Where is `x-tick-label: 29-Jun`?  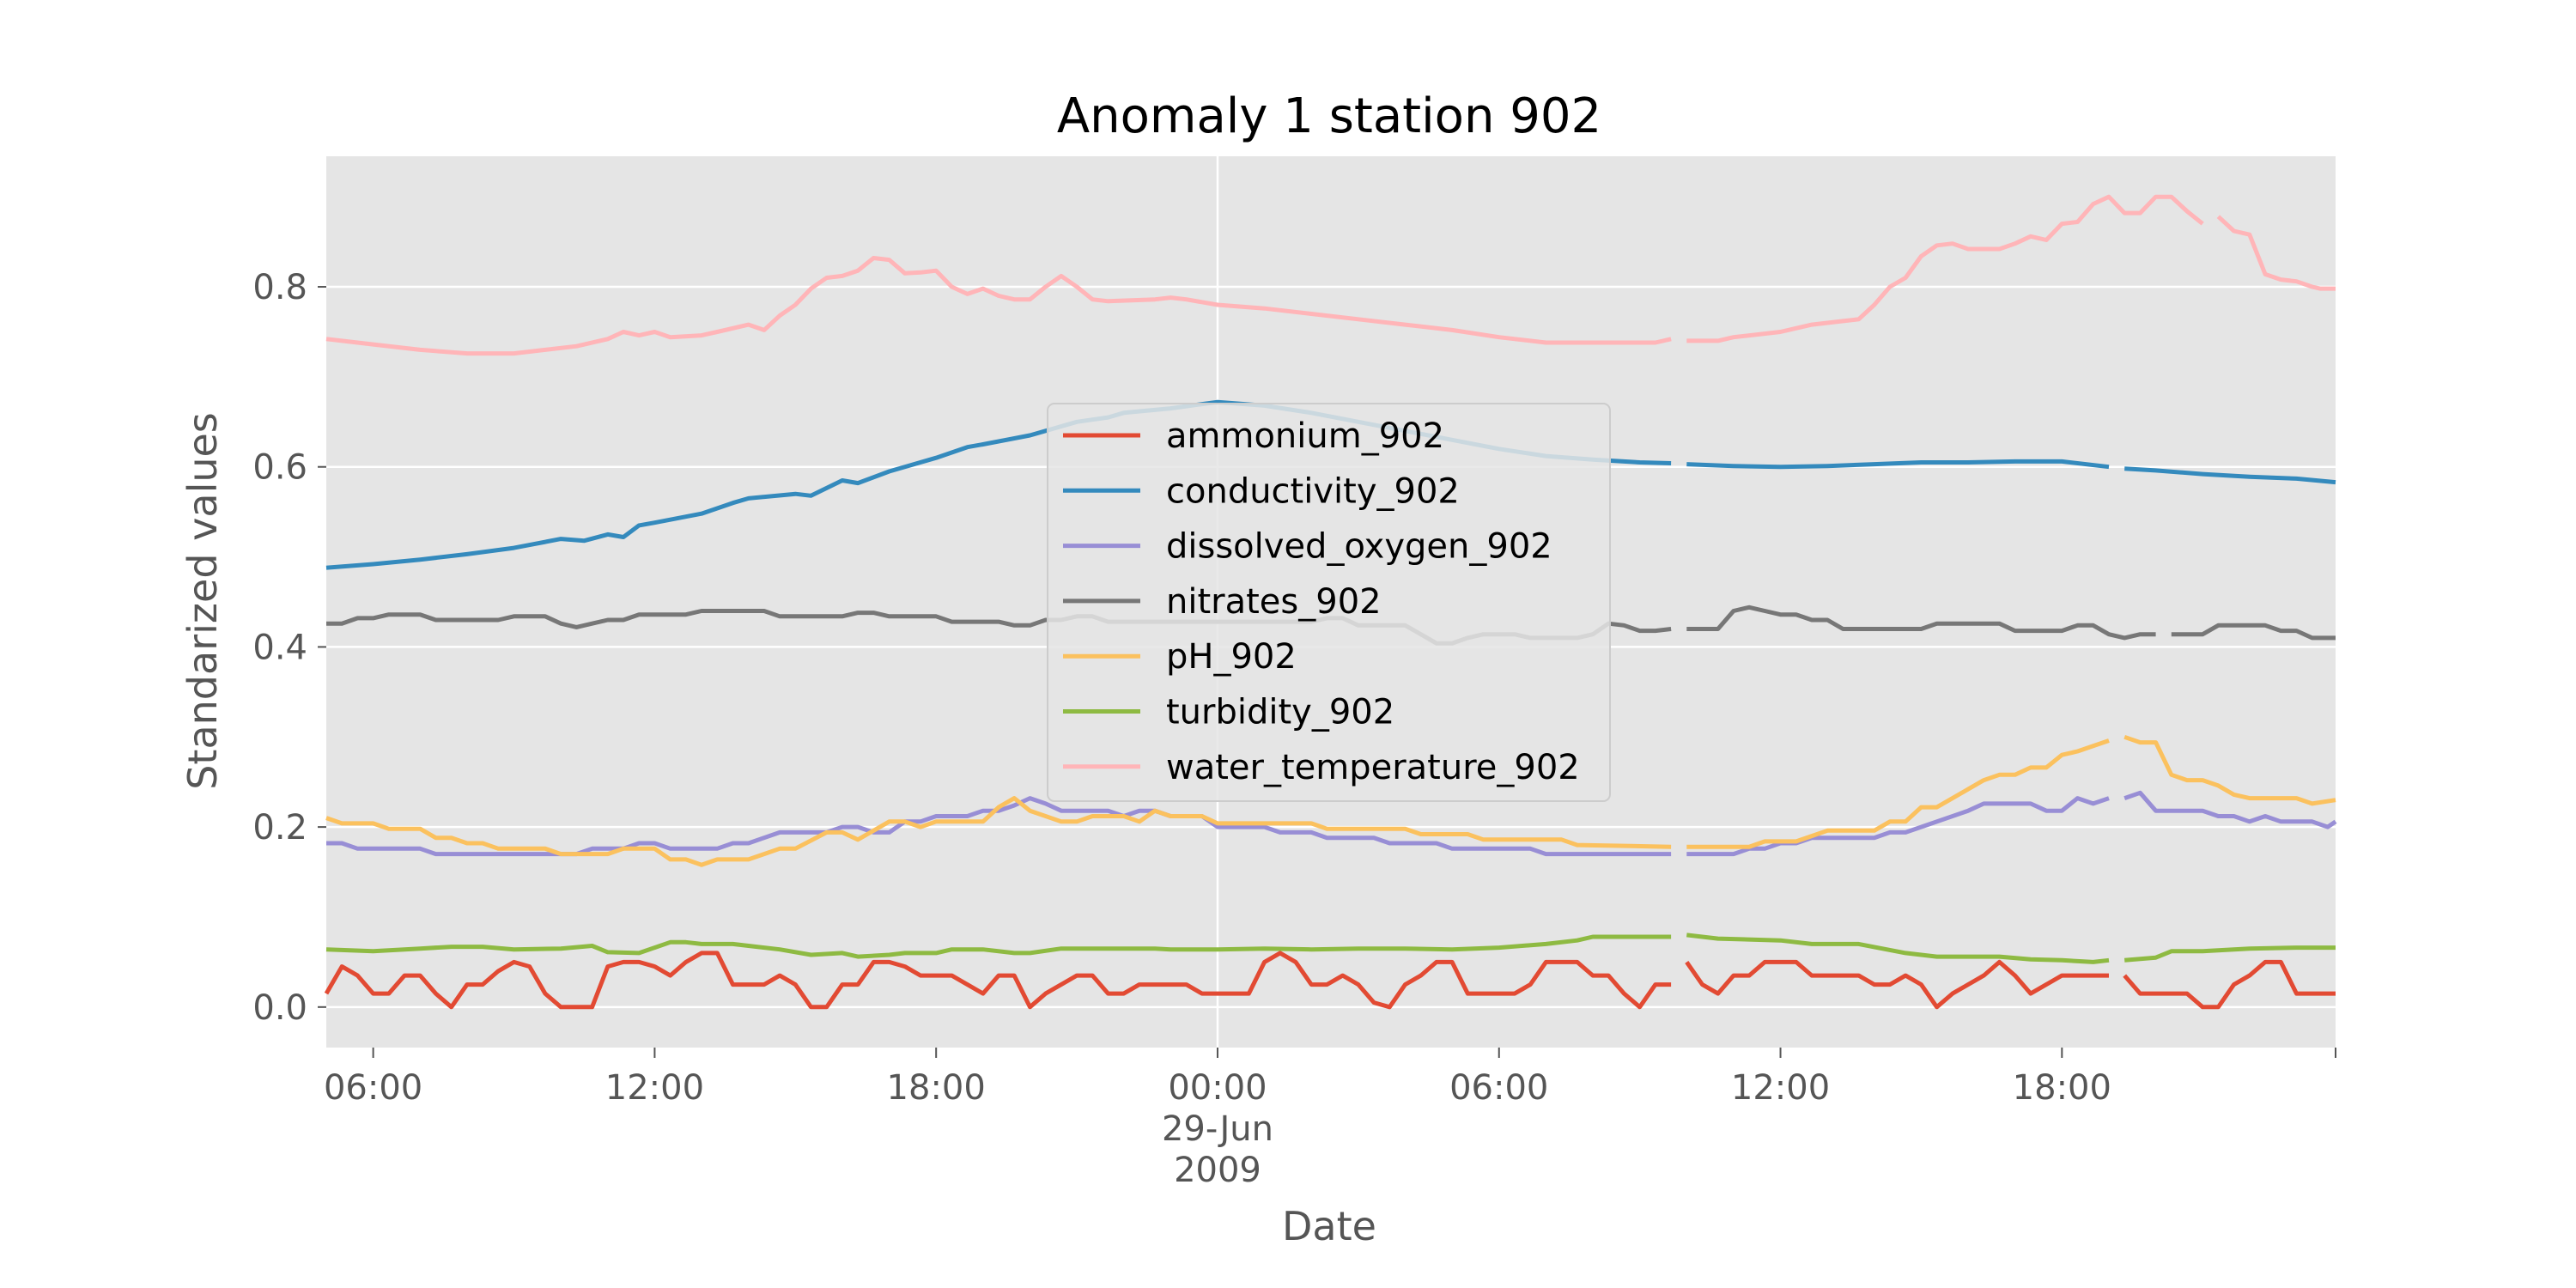
x-tick-label: 29-Jun is located at coordinates (1217, 1129).